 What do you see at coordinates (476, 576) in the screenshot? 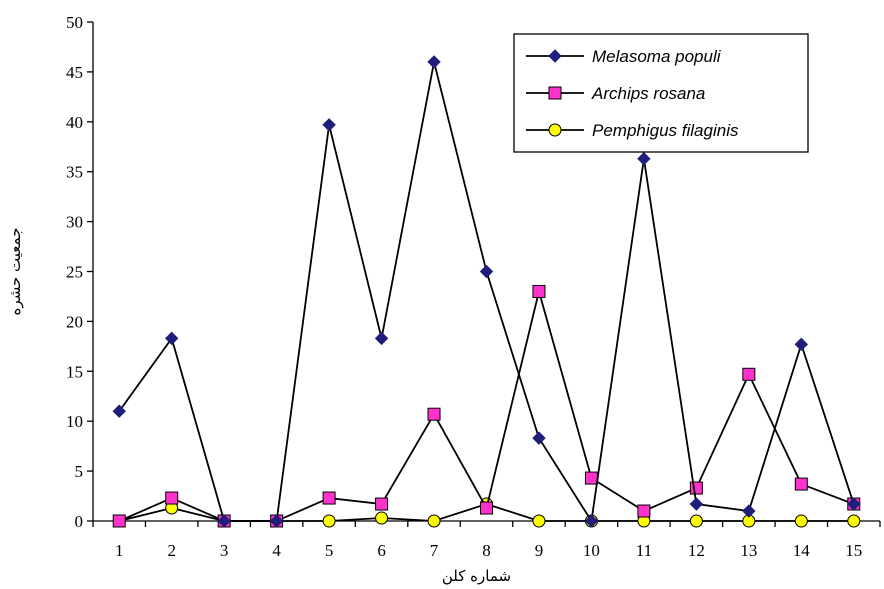
I see `x-axis-title: شماره کلن` at bounding box center [476, 576].